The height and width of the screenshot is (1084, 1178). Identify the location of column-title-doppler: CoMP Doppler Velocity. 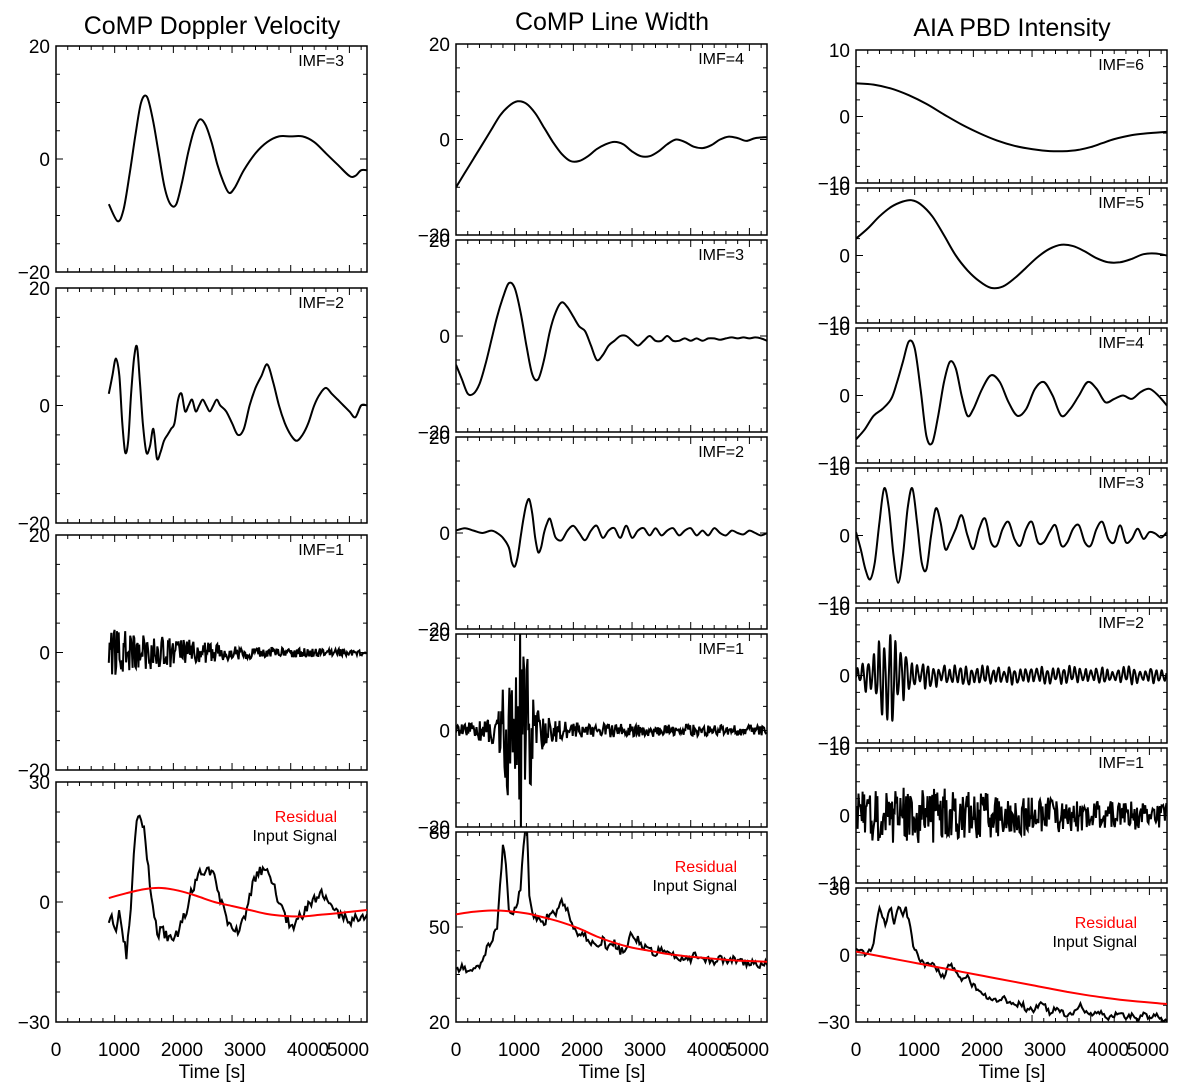
(212, 26).